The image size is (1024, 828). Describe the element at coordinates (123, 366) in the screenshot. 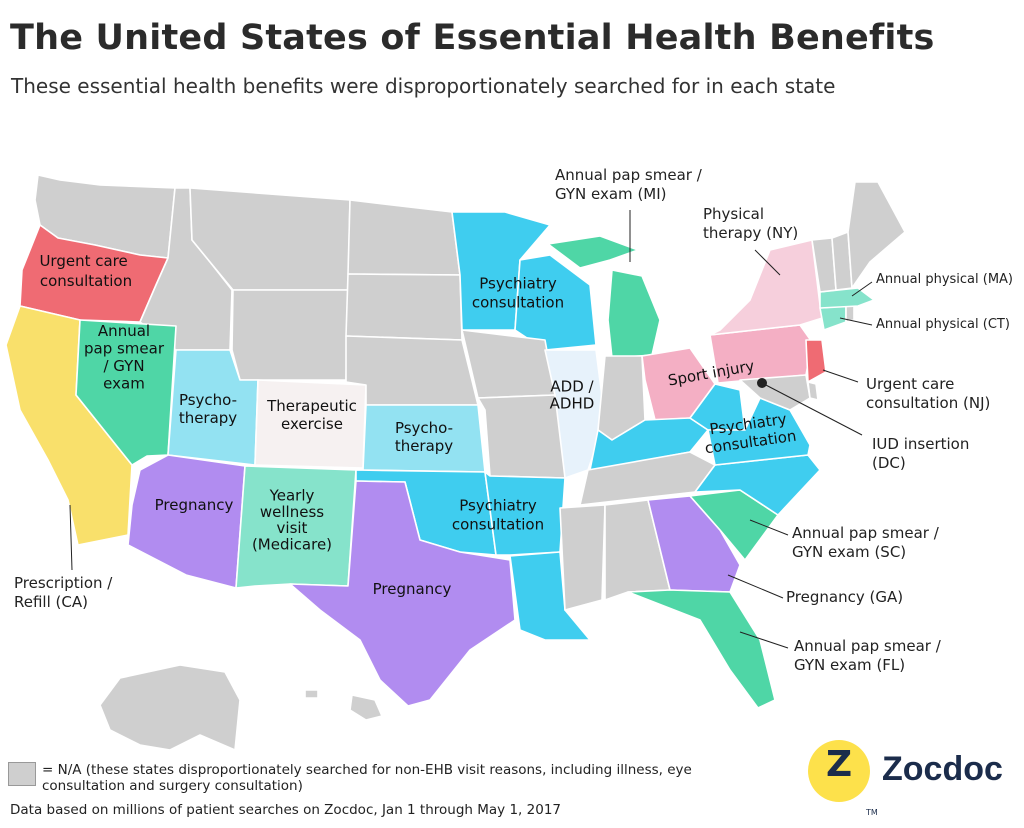

I see `label-nv-line: / GYN` at that location.